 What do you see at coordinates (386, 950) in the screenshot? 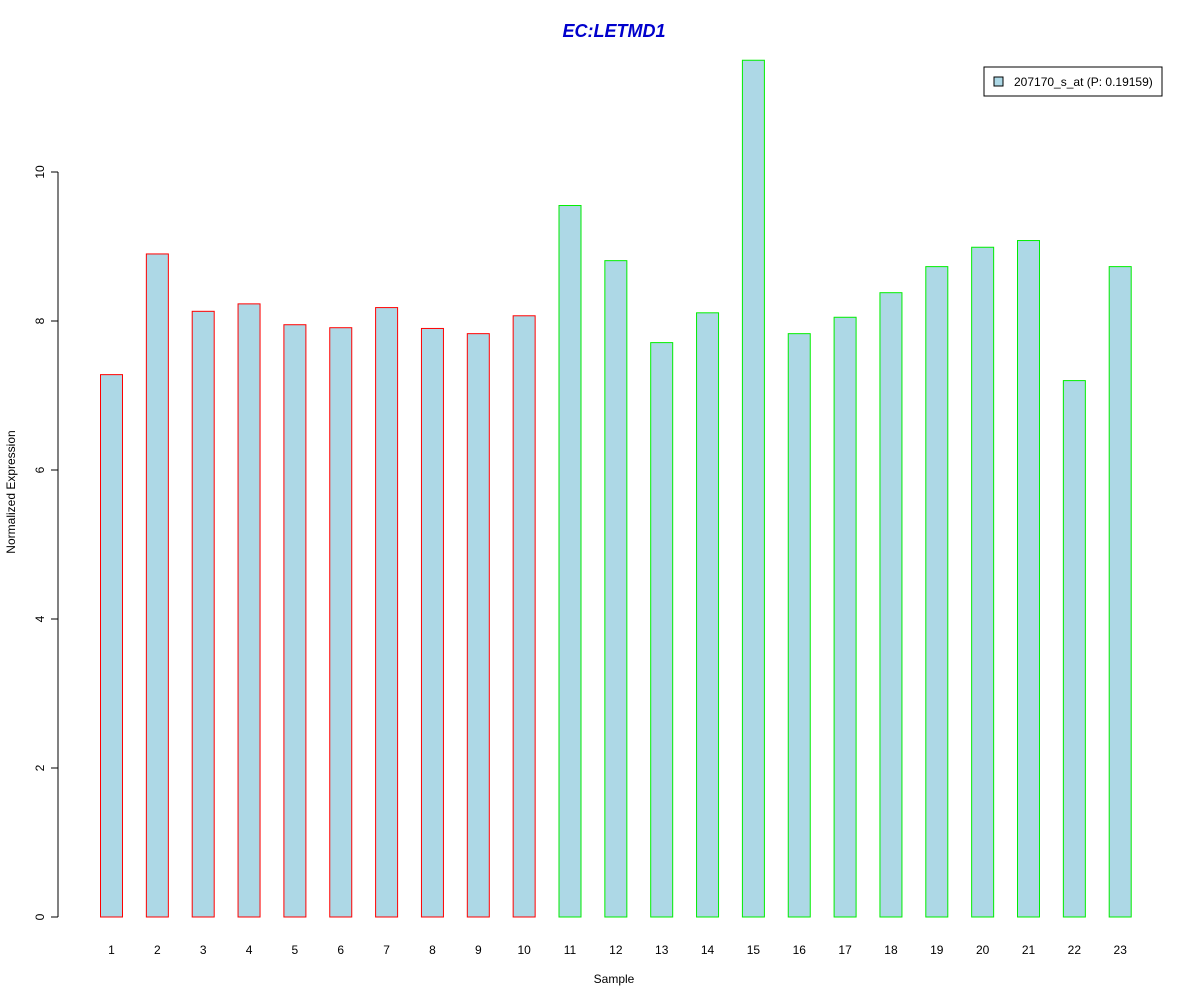
I see `x-tick-label: 7` at bounding box center [386, 950].